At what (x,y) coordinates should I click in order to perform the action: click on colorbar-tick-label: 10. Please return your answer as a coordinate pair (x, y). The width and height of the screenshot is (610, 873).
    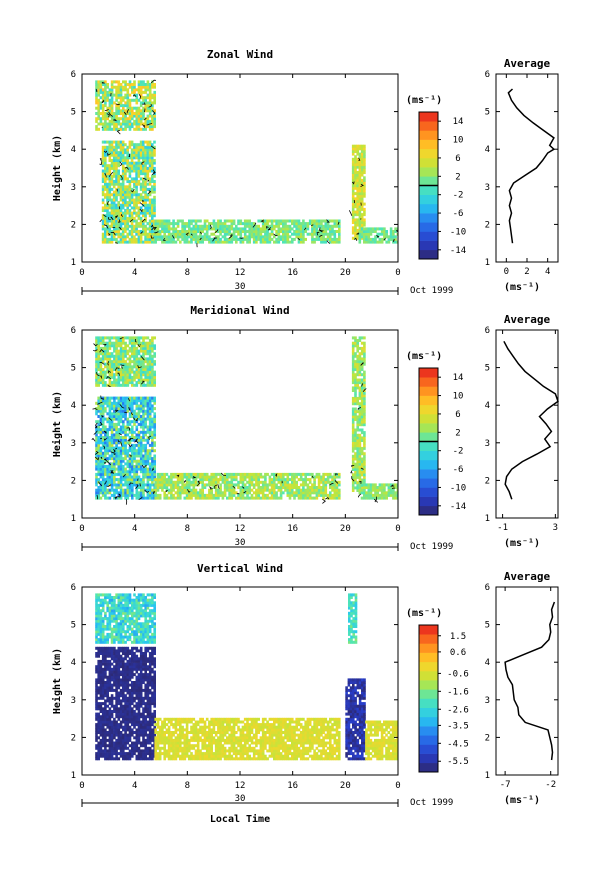
    Looking at the image, I should click on (458, 397).